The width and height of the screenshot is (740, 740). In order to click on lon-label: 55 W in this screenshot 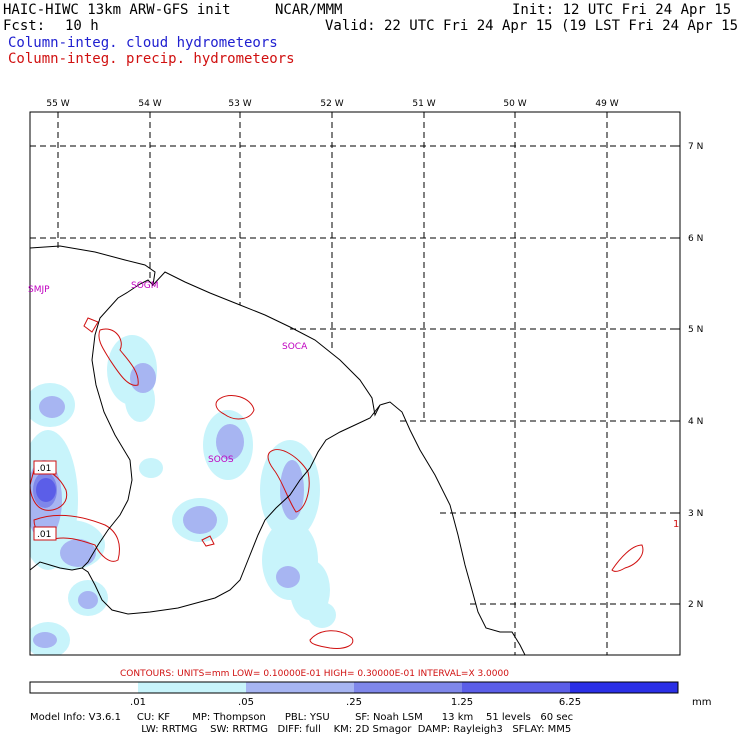, I will do `click(57, 104)`.